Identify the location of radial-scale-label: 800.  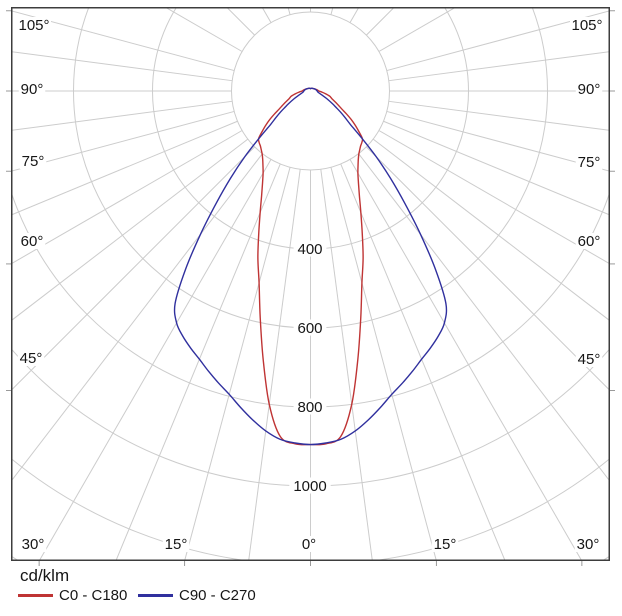
(309, 407).